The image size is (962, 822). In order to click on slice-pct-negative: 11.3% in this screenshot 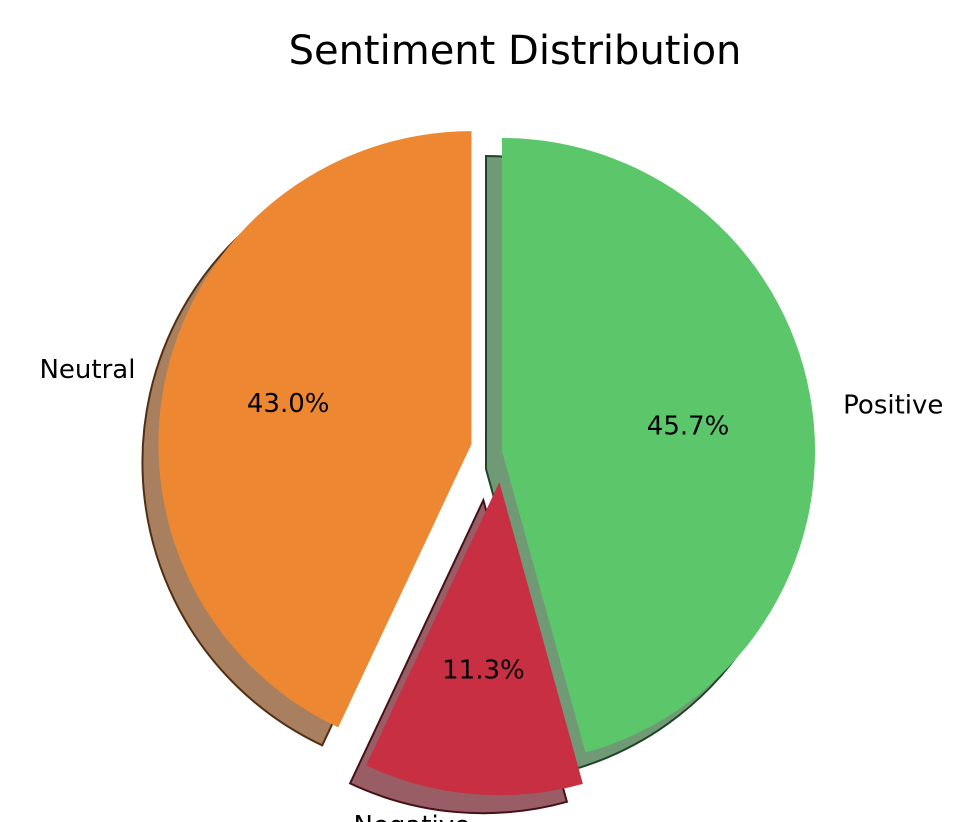, I will do `click(483, 670)`.